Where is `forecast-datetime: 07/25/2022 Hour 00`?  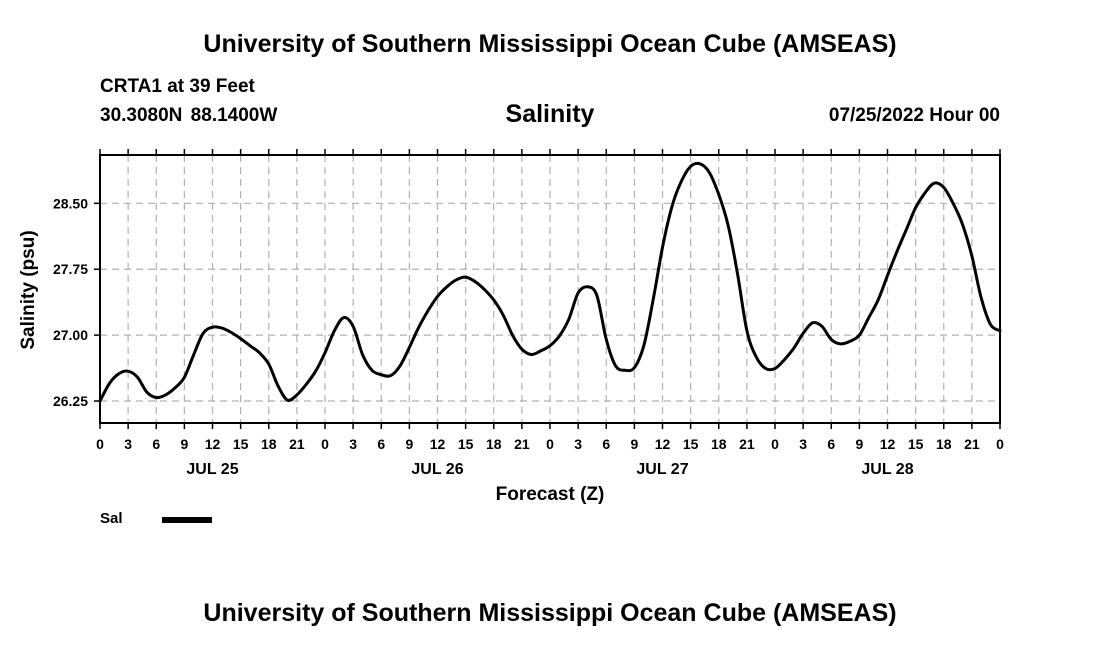 forecast-datetime: 07/25/2022 Hour 00 is located at coordinates (914, 115).